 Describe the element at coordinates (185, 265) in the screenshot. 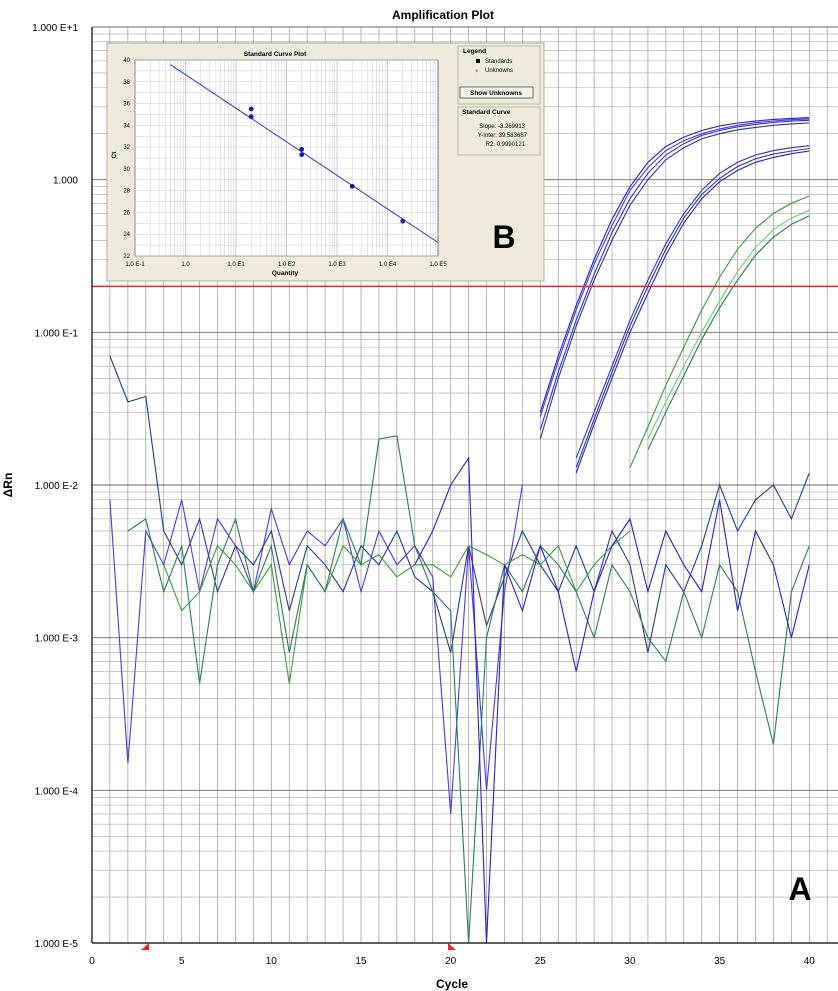

I see `inset-x-tick-label: 1.0` at that location.